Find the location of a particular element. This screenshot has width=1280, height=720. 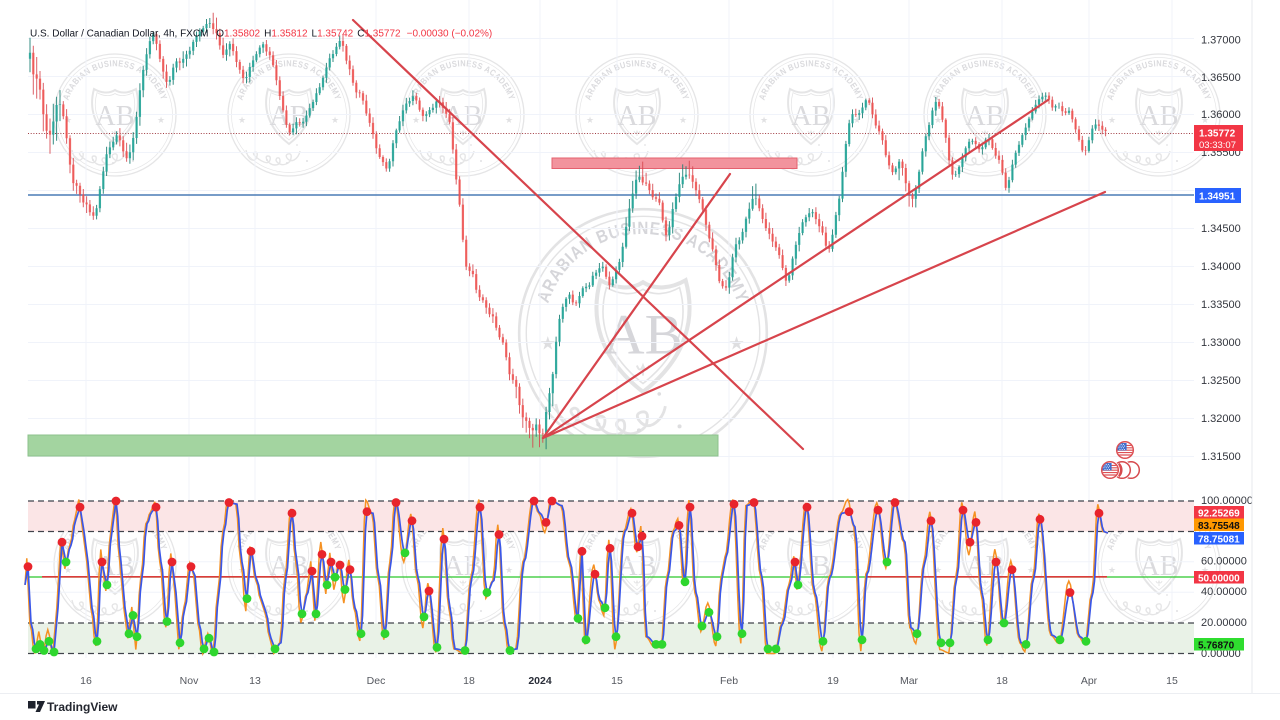

svg-text: 60.00000 is located at coordinates (1224, 562).